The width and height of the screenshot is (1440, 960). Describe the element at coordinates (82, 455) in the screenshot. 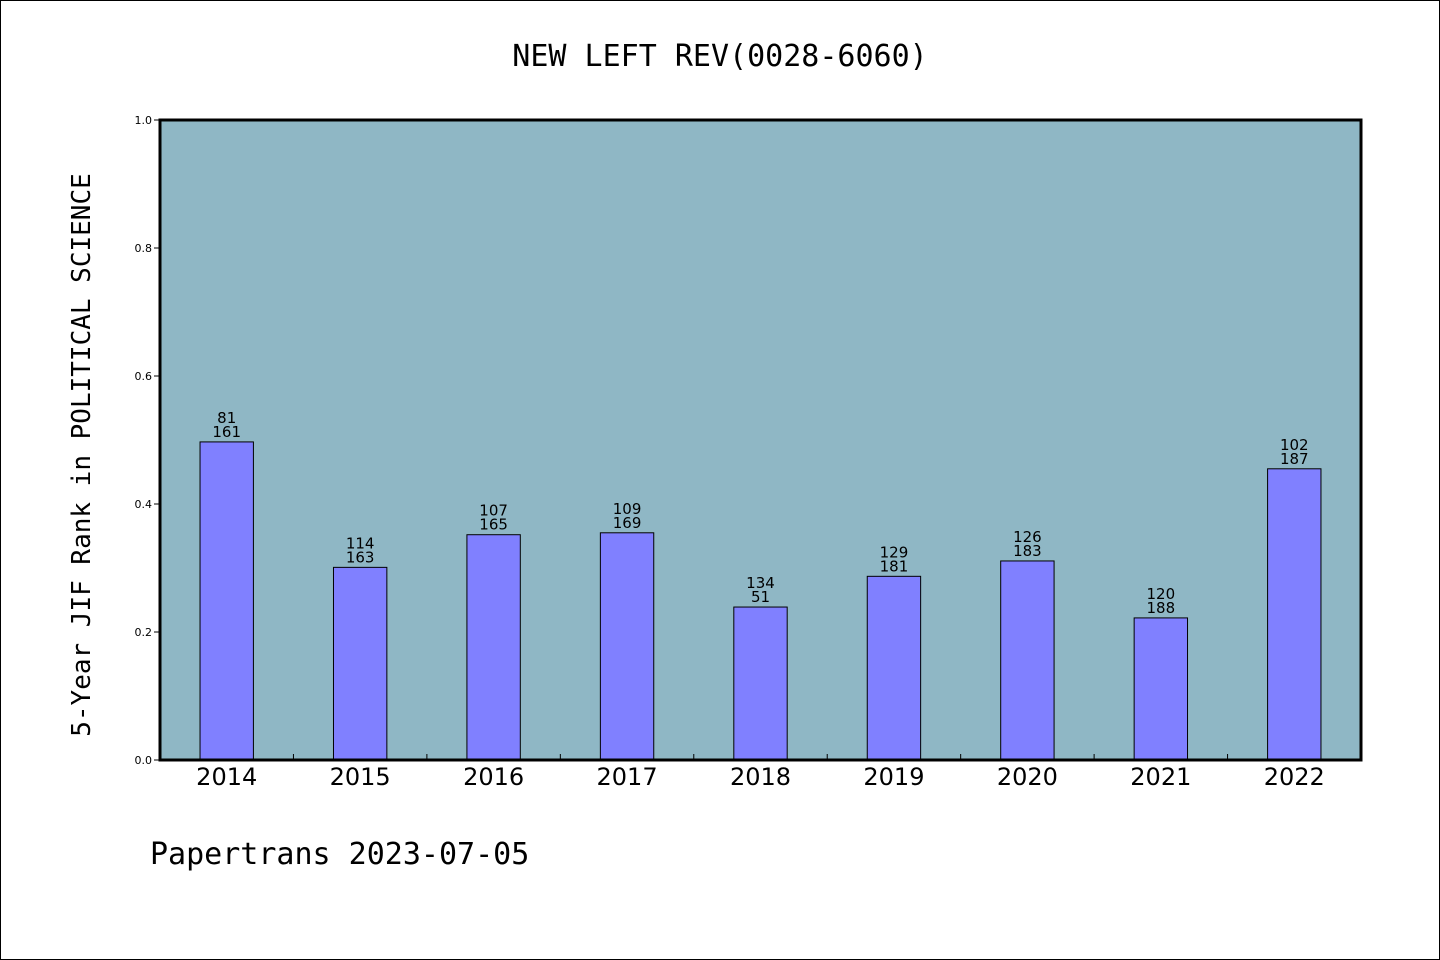

I see `y-axis-label: 5-Year JIF Rank in POLITICAL SCIENCE` at that location.